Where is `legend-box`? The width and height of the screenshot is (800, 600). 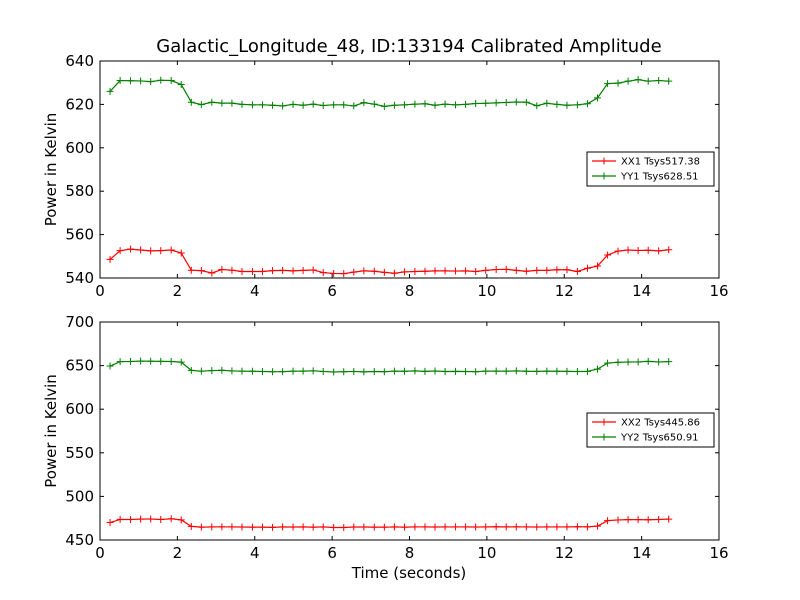
legend-box is located at coordinates (650, 430).